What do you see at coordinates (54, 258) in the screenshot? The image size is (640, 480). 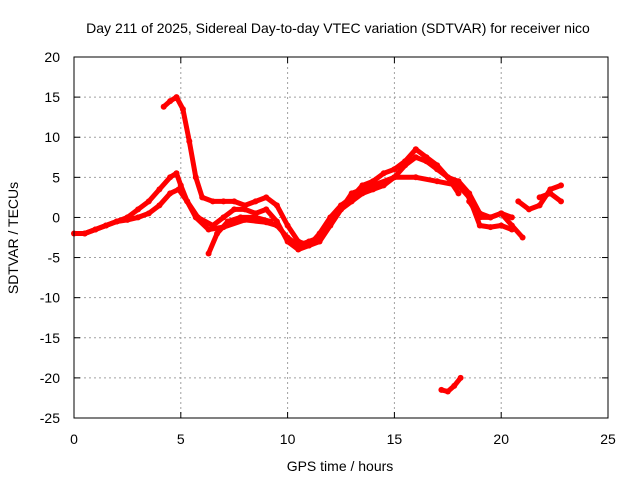 I see `y-tick-label: -5` at bounding box center [54, 258].